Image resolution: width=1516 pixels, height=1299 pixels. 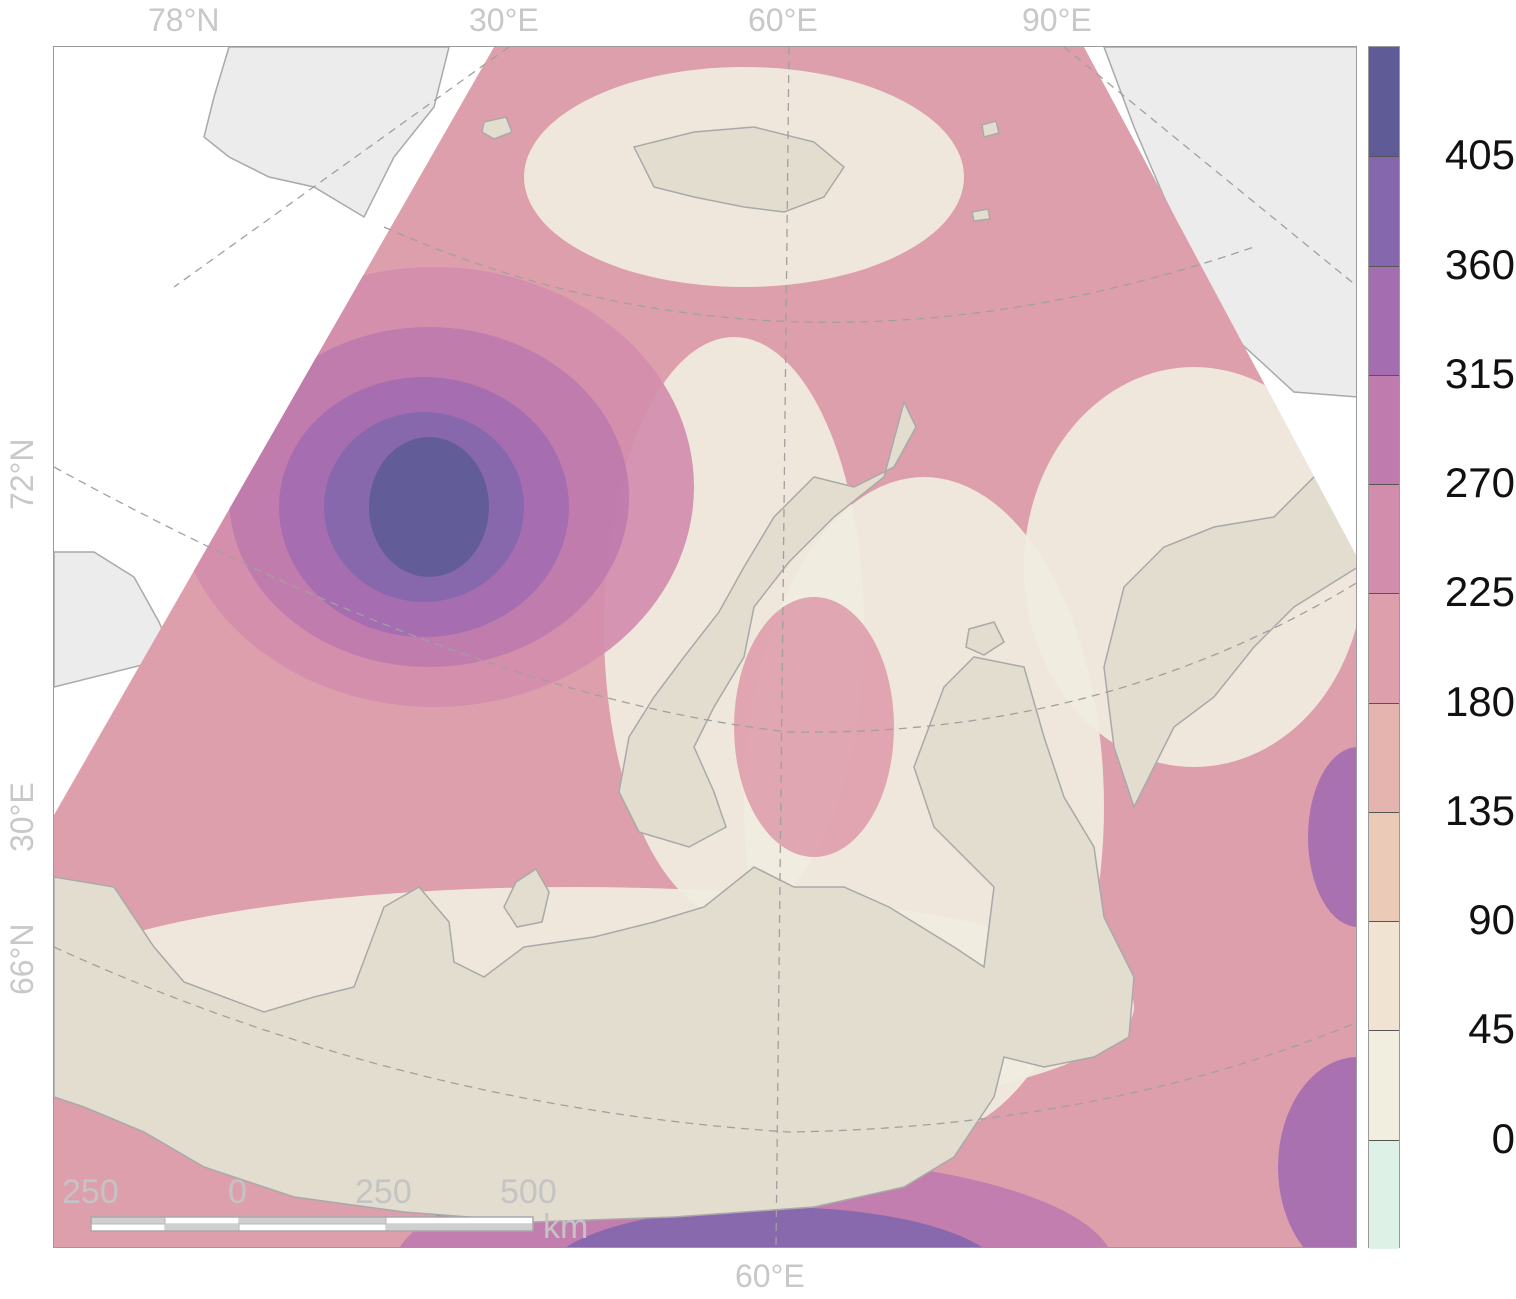 I want to click on graticule-label-left-30e: 30°E, so click(x=22, y=817).